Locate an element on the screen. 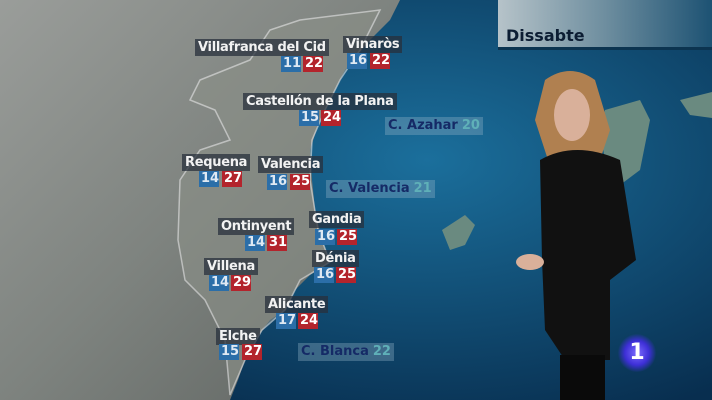 This screenshot has height=400, width=712. sea-temp-label: C. Blanca 22 is located at coordinates (346, 352).